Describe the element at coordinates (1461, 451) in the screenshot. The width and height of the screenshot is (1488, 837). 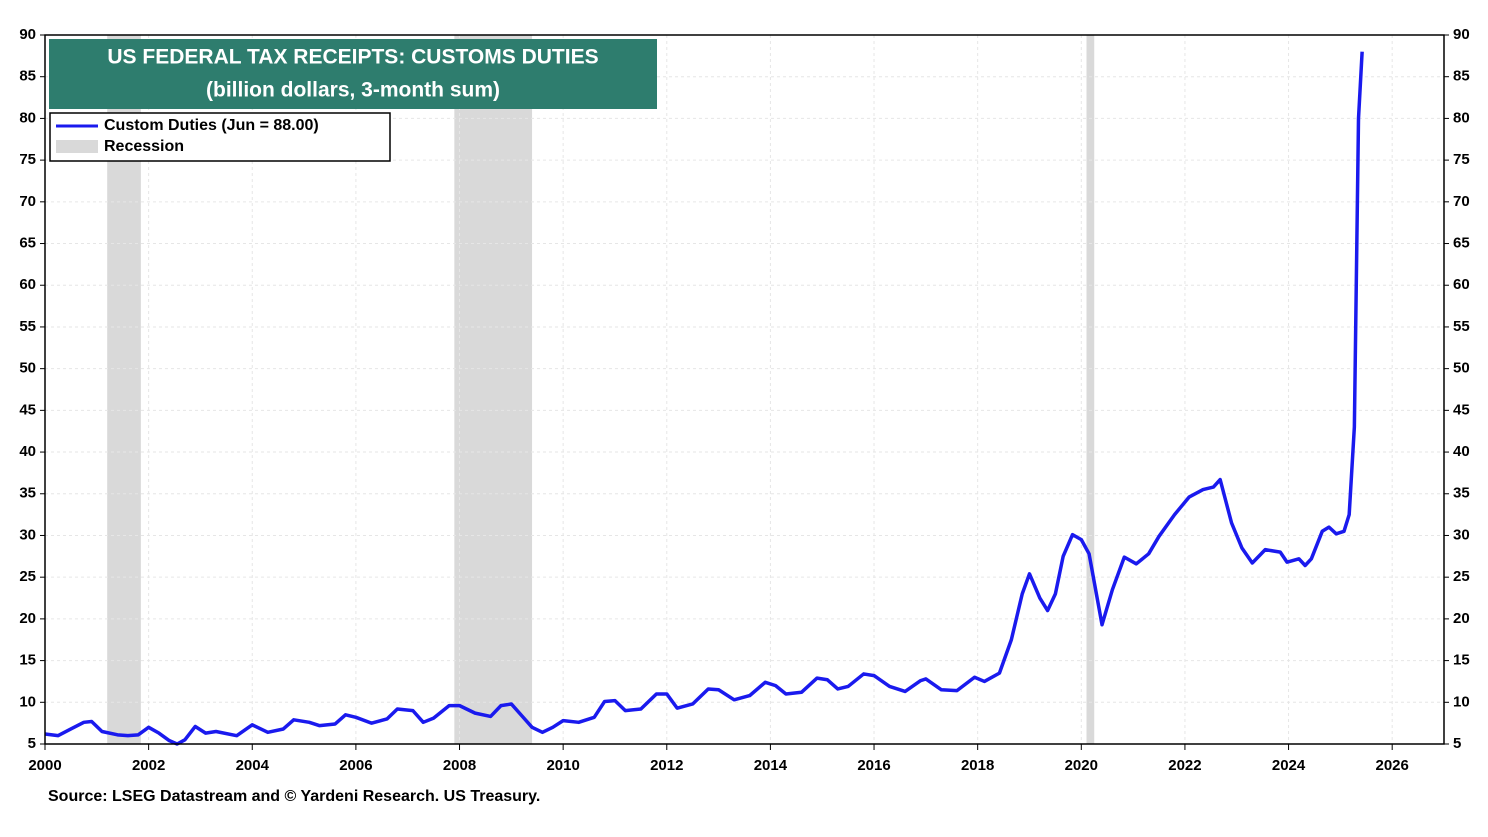
I see `y2-tick-label: 40` at that location.